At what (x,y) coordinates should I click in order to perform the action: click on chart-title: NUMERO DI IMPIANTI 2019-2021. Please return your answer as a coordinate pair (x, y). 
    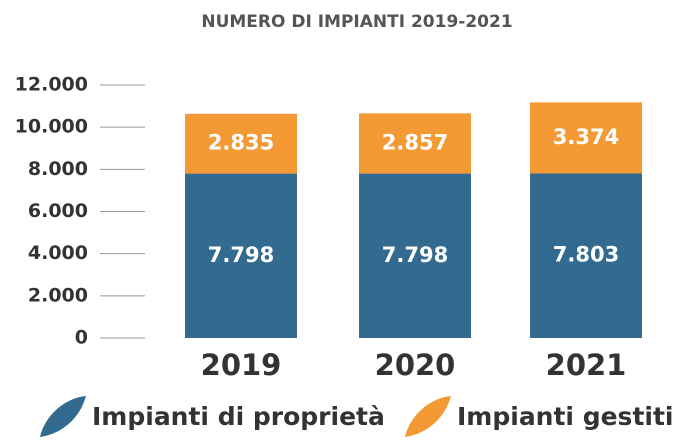
    Looking at the image, I should click on (356, 22).